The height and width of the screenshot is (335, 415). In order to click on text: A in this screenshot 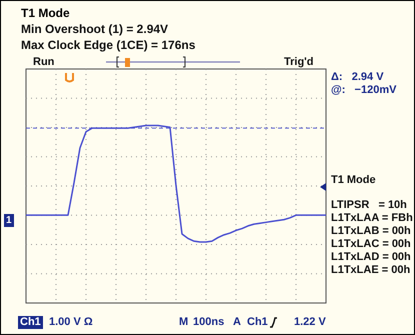, I will do `click(237, 322)`.